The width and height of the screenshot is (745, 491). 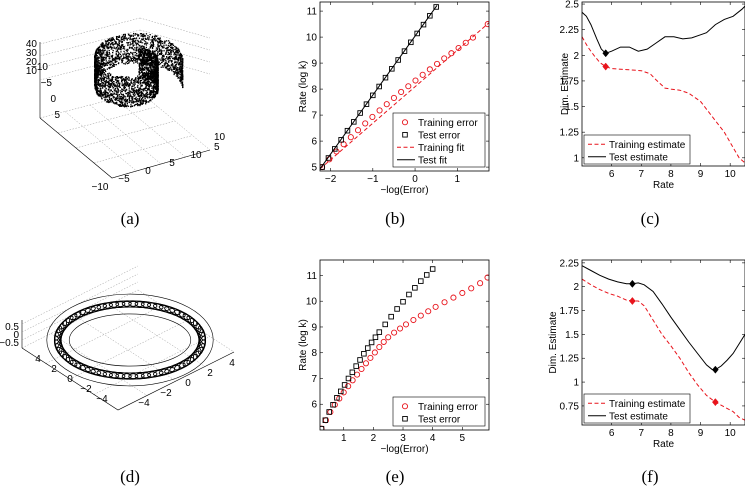 What do you see at coordinates (175, 121) in the screenshot?
I see `floor-gridline` at bounding box center [175, 121].